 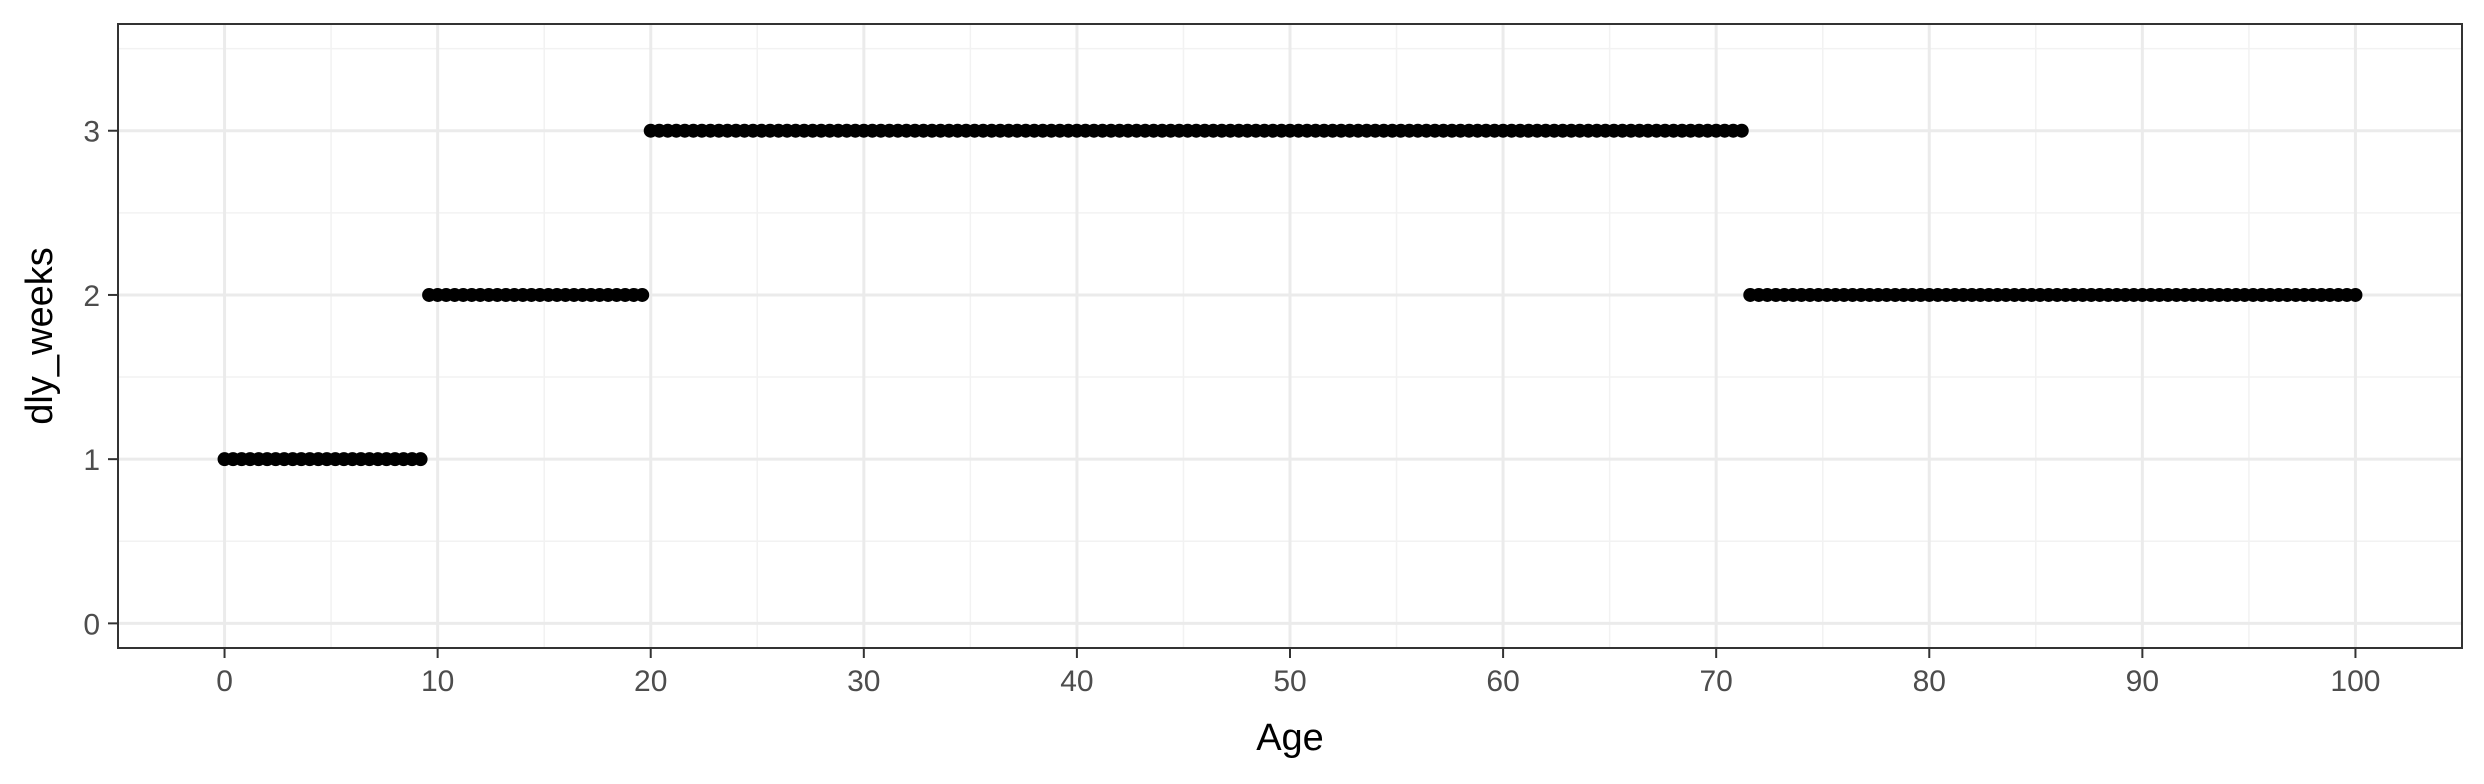 What do you see at coordinates (224, 681) in the screenshot?
I see `x-tick-label: 0` at bounding box center [224, 681].